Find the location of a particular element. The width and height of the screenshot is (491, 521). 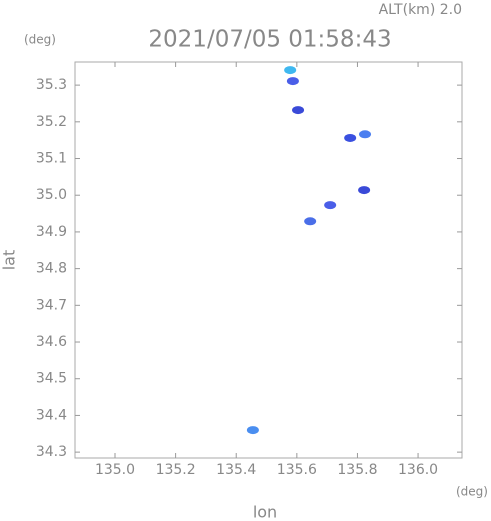

y-tick-label: 34.3 is located at coordinates (51, 452).